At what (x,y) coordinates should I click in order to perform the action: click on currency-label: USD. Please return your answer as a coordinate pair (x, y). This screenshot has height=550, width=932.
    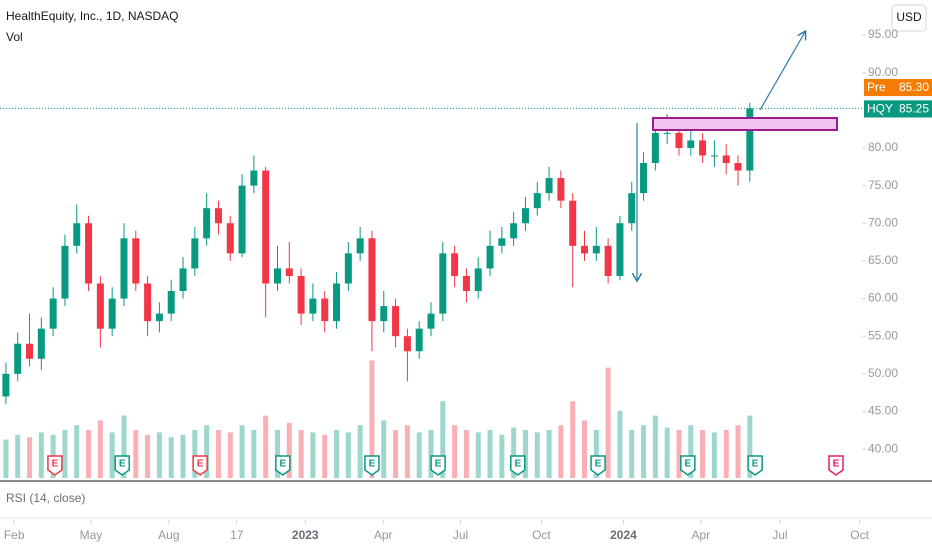
    Looking at the image, I should click on (909, 17).